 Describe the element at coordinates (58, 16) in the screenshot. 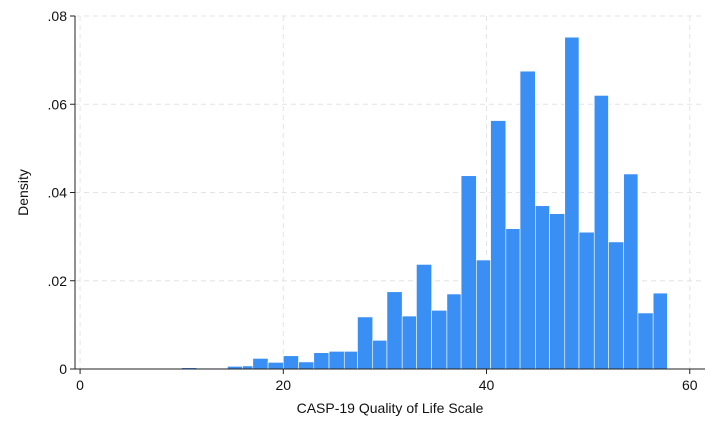

I see `y-tick-label: .08` at that location.